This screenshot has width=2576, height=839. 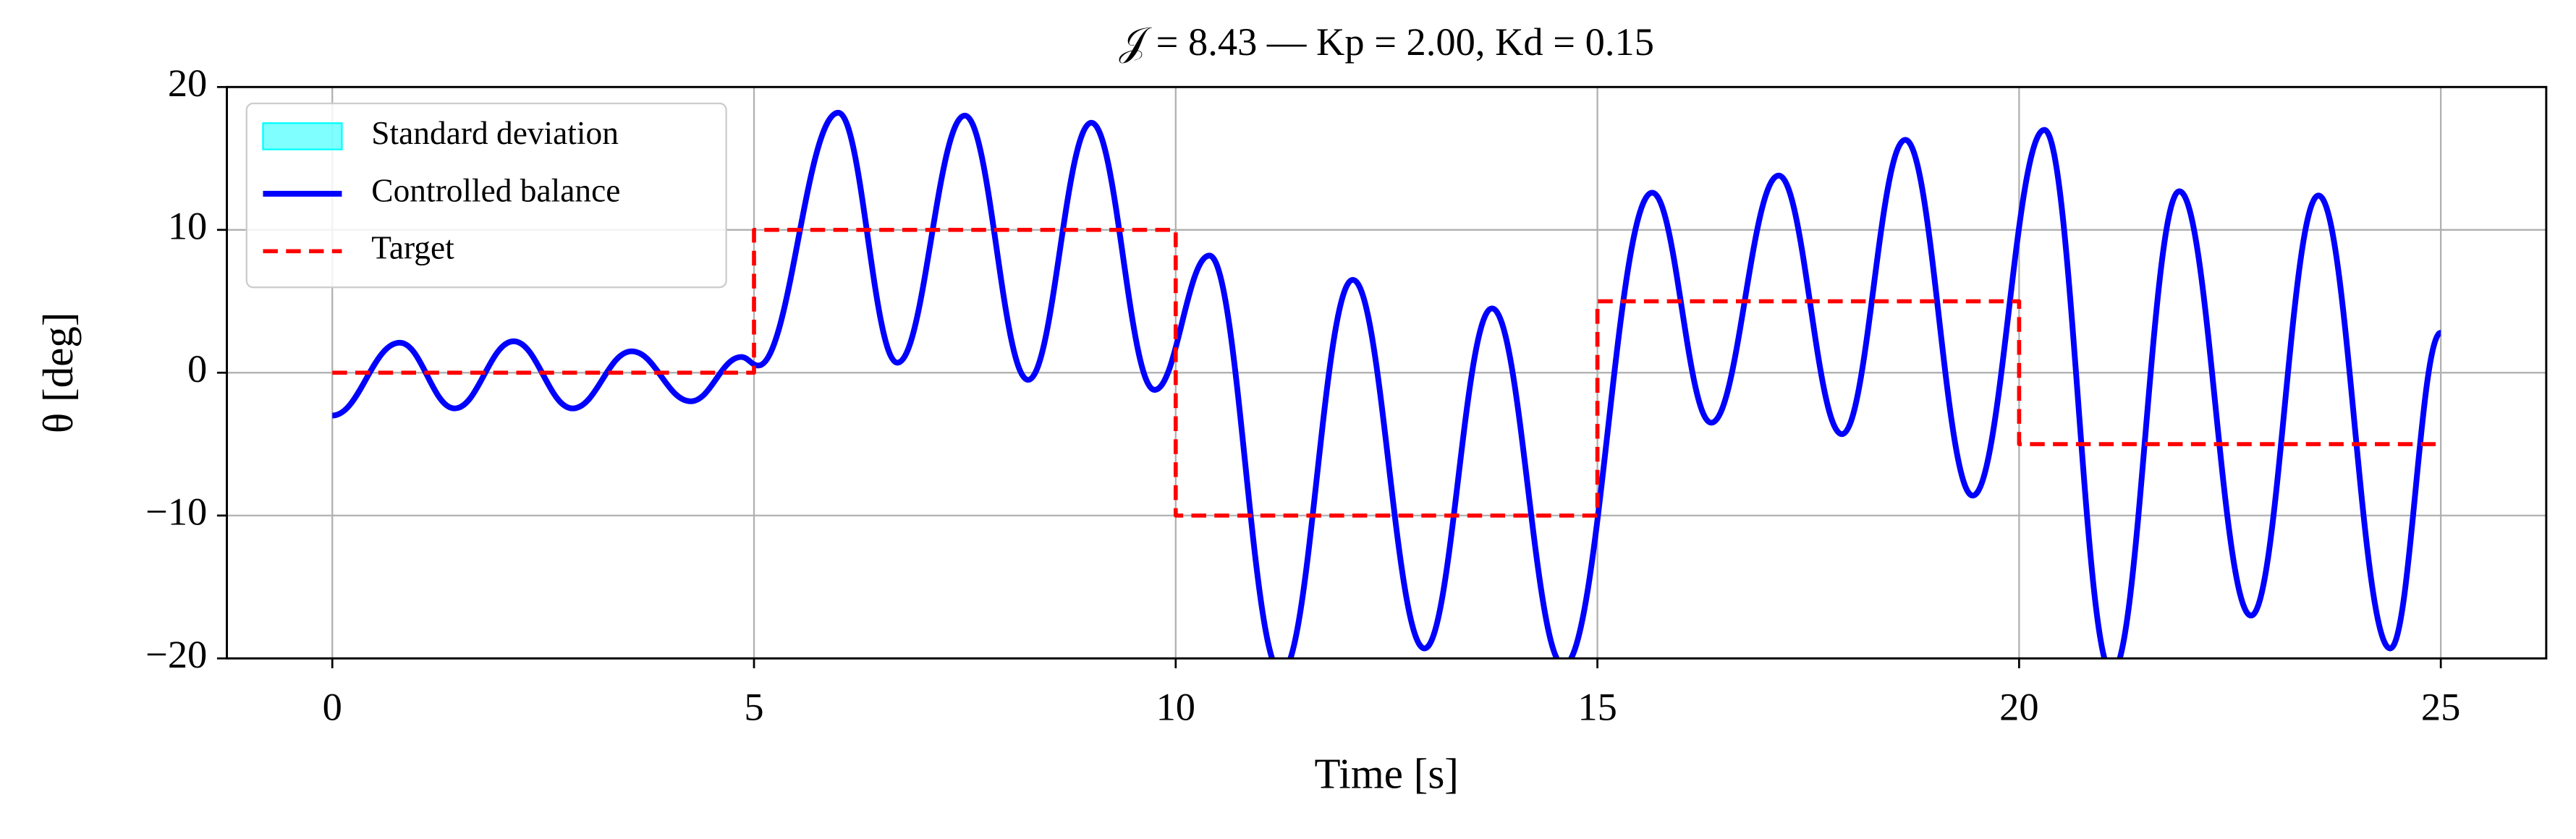 What do you see at coordinates (332, 706) in the screenshot?
I see `x-tick-label: 0` at bounding box center [332, 706].